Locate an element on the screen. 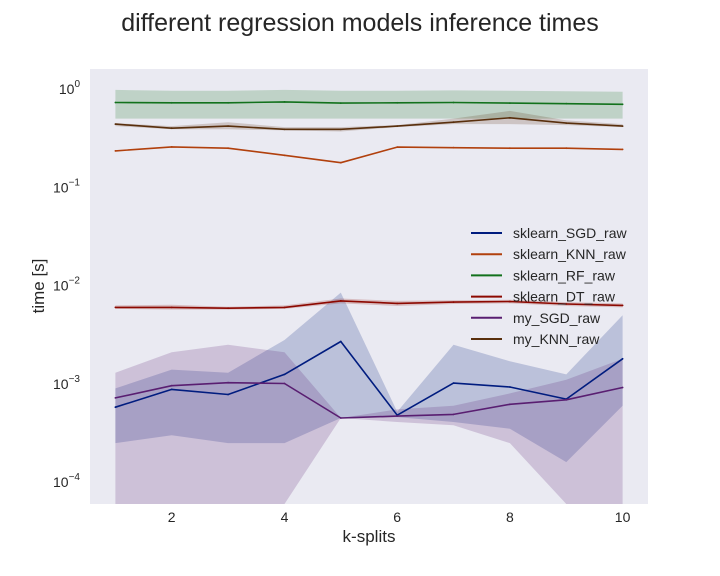 The width and height of the screenshot is (720, 576). y-axis-label: time [s] is located at coordinates (38, 286).